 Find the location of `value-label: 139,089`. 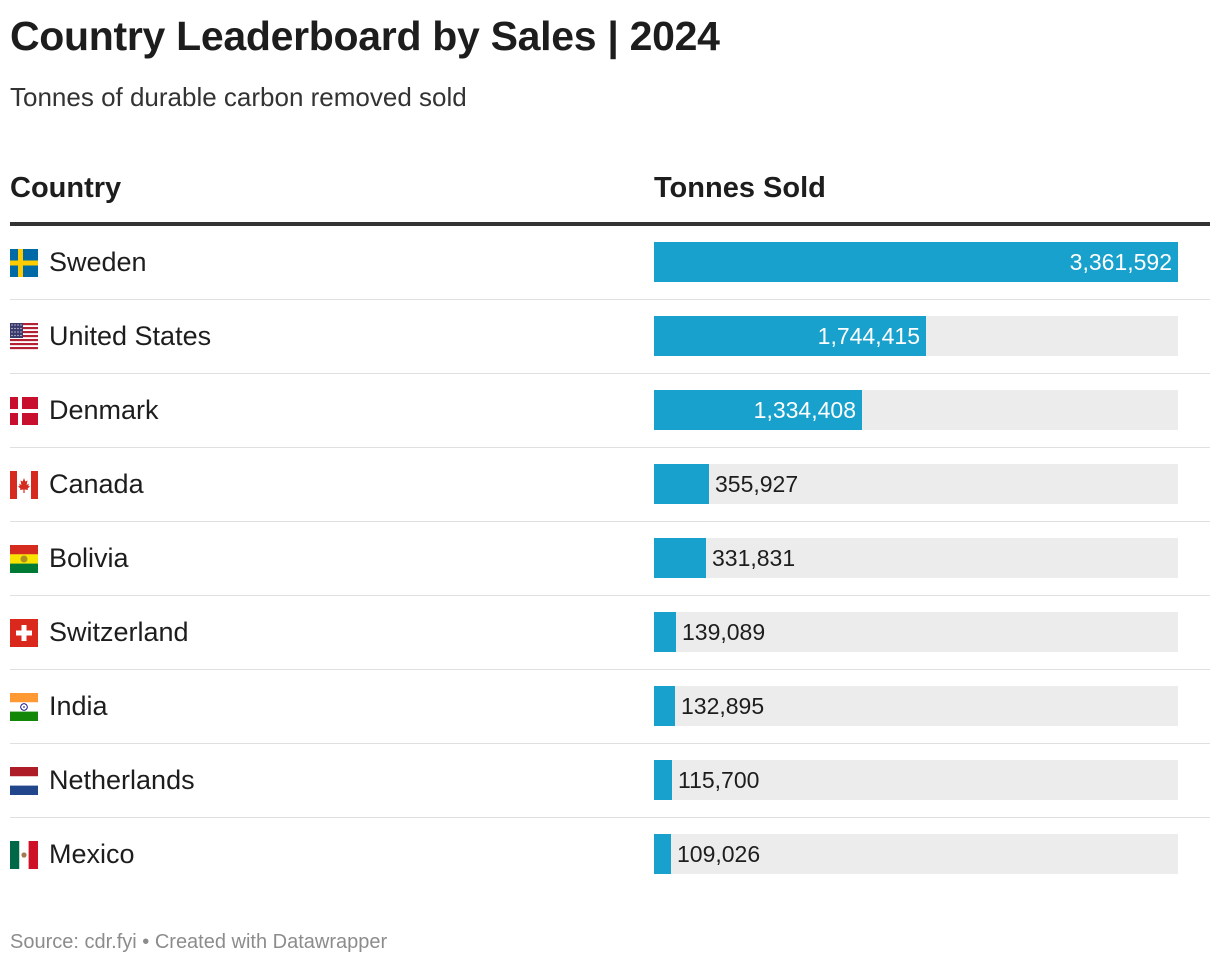

value-label: 139,089 is located at coordinates (724, 632).